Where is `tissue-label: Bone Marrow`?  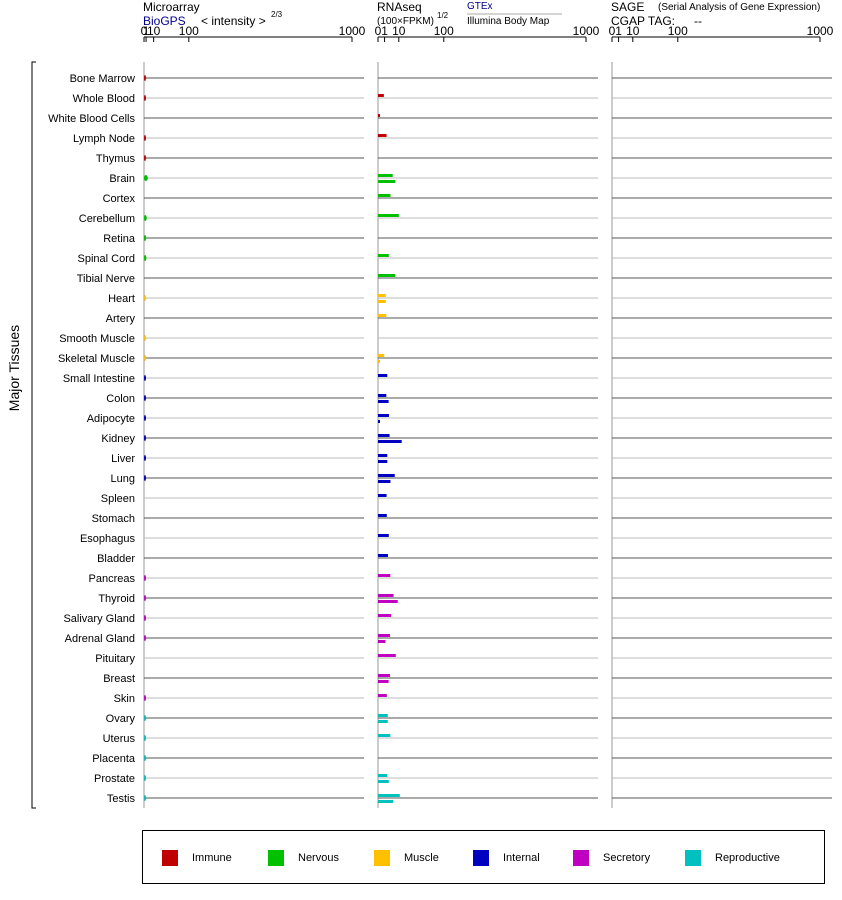
tissue-label: Bone Marrow is located at coordinates (102, 79).